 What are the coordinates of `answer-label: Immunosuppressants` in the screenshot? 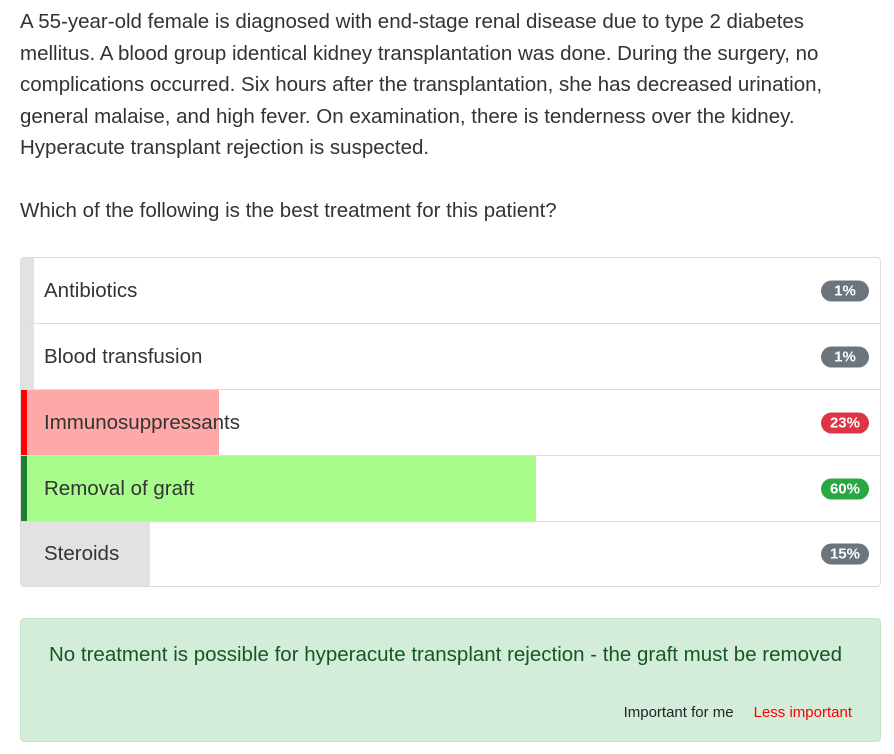 It's located at (142, 422).